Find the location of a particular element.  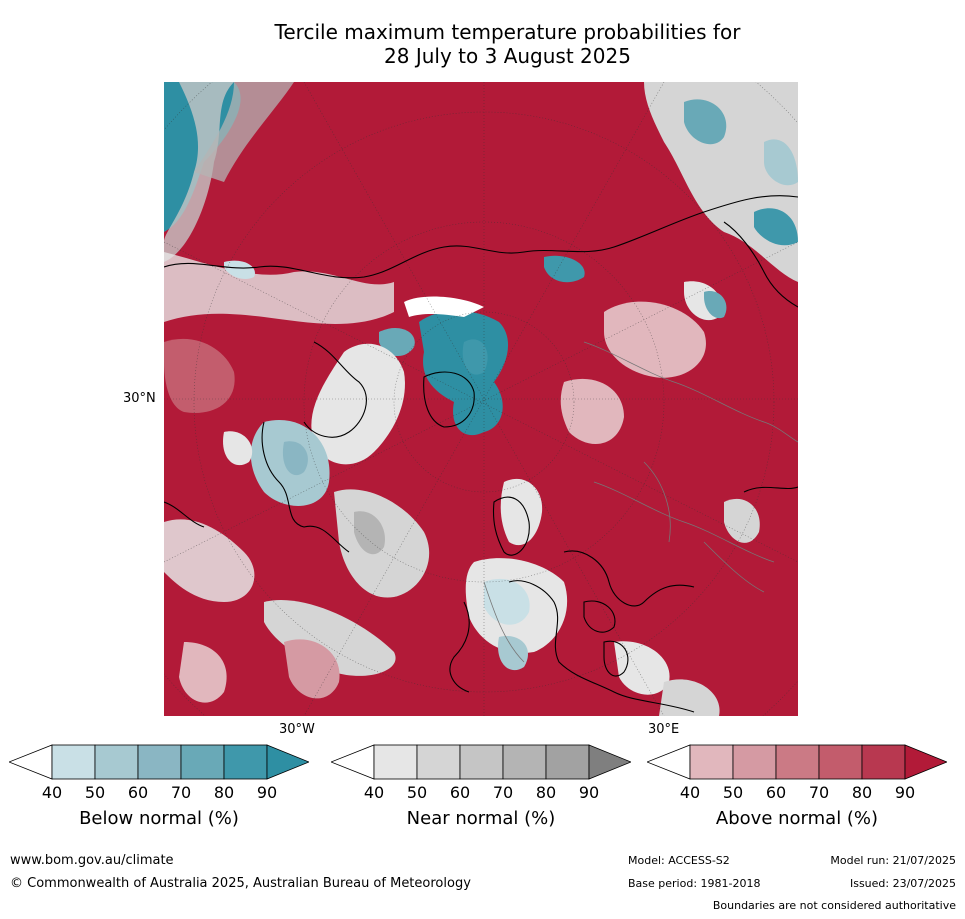

colorbar-below-tick: 90 is located at coordinates (267, 792).